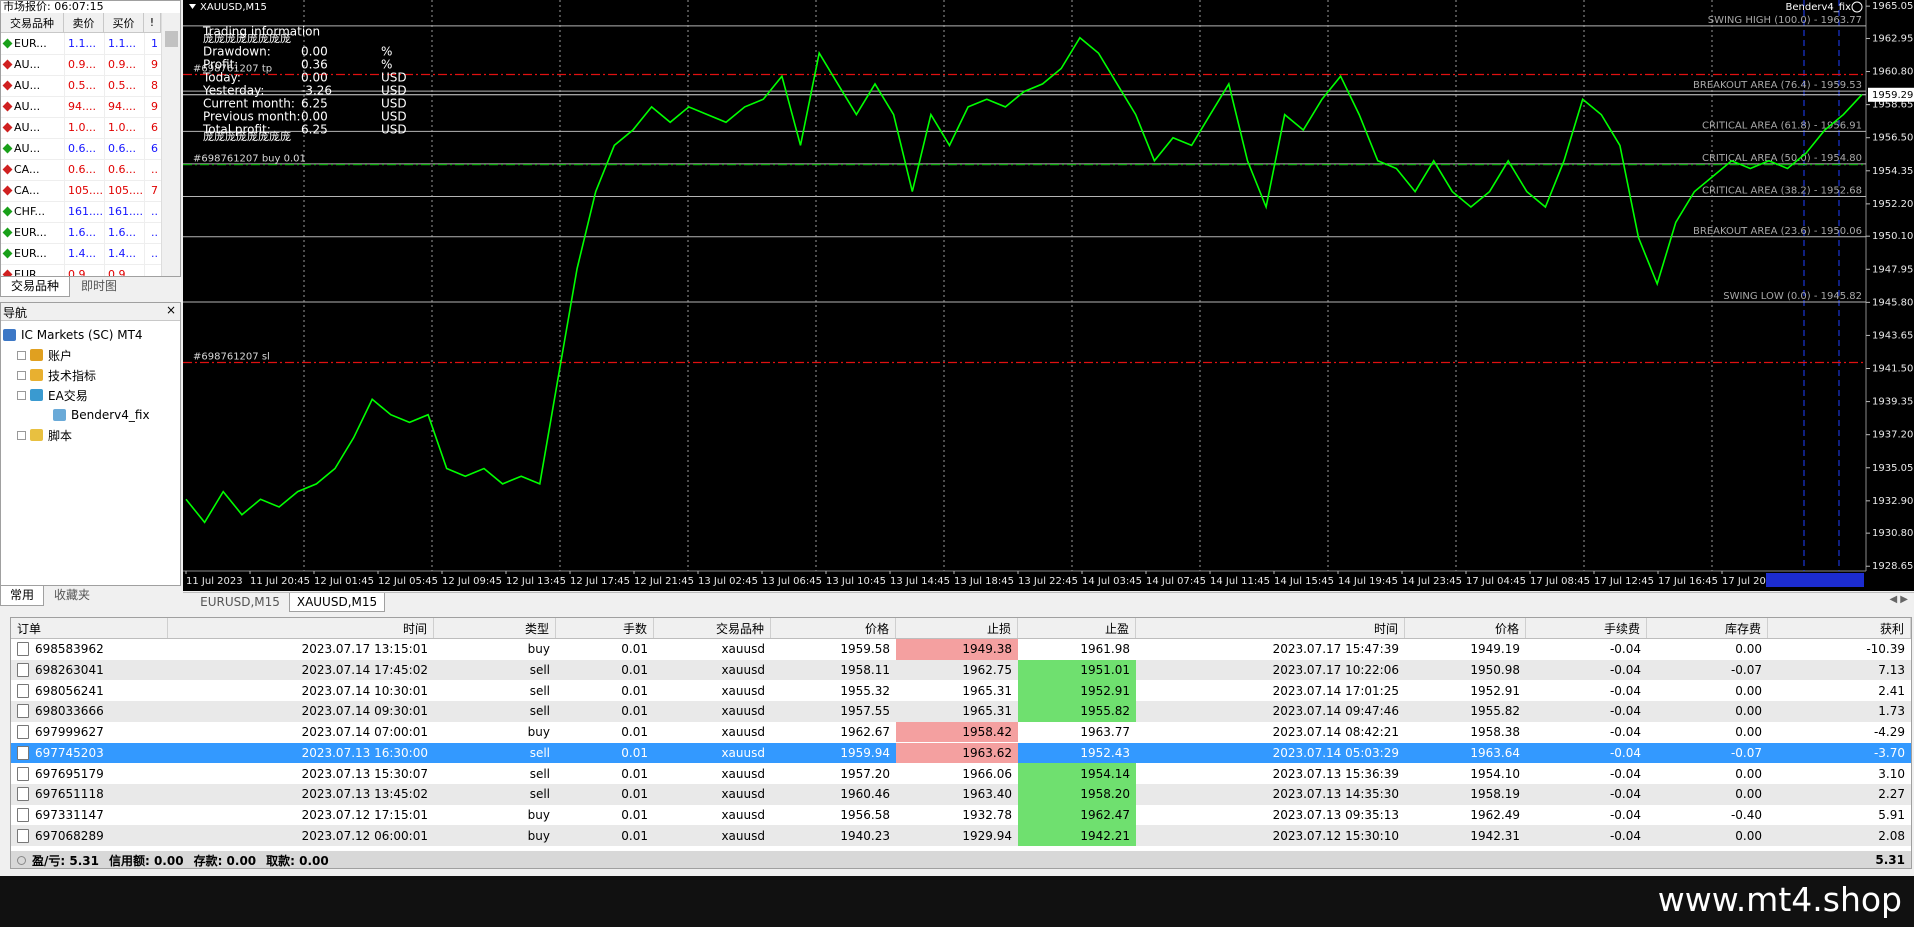  I want to click on cell-text: 1942.21, so click(1105, 835).